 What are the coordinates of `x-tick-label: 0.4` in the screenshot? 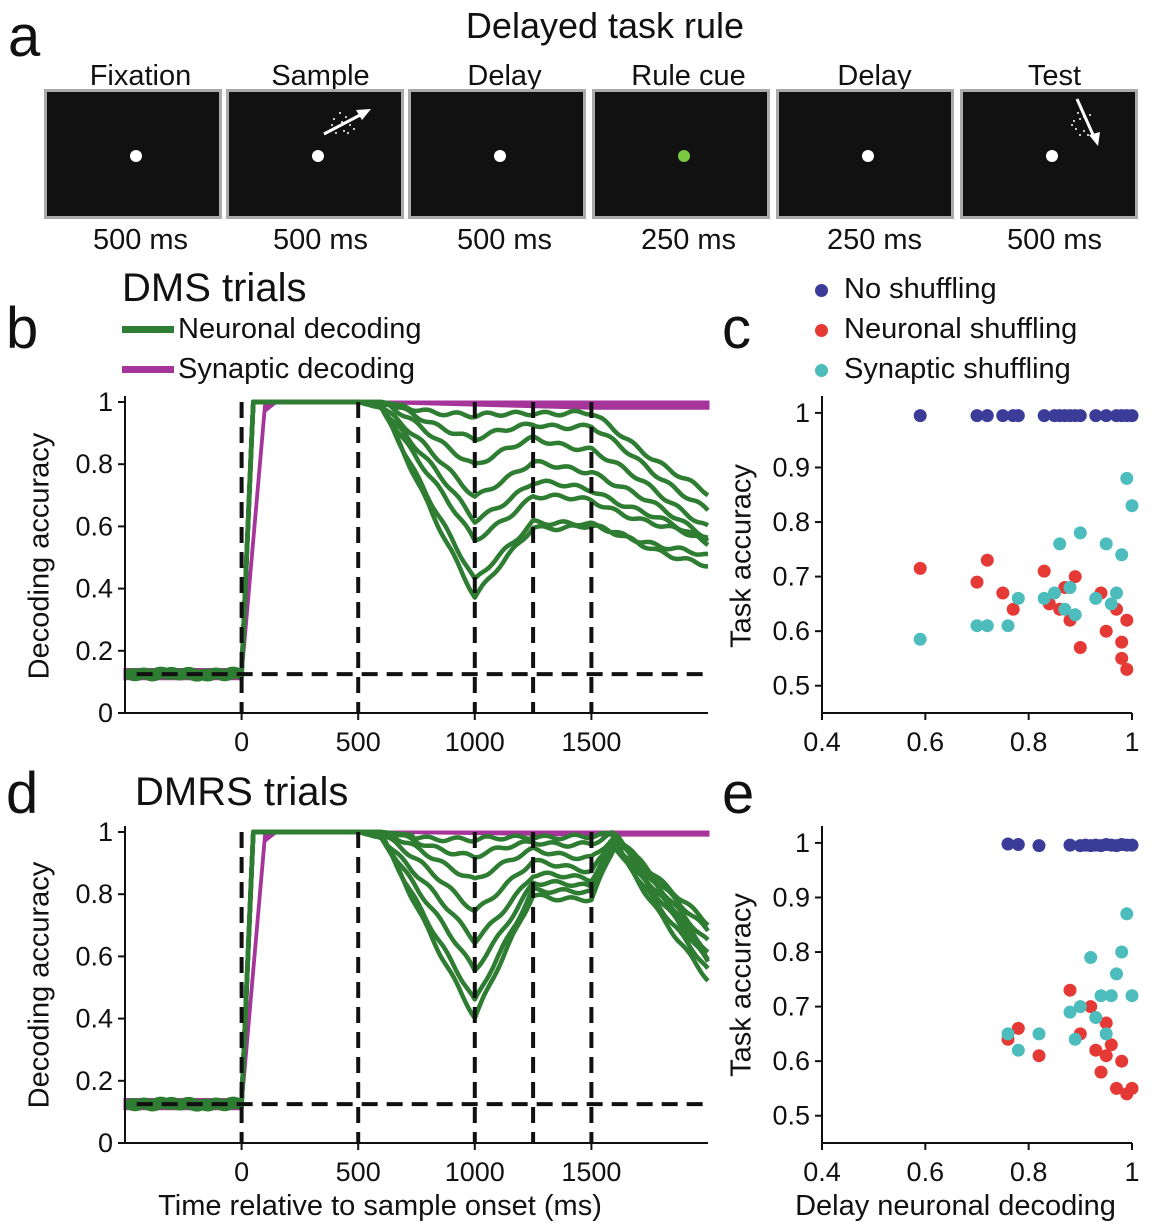 It's located at (822, 742).